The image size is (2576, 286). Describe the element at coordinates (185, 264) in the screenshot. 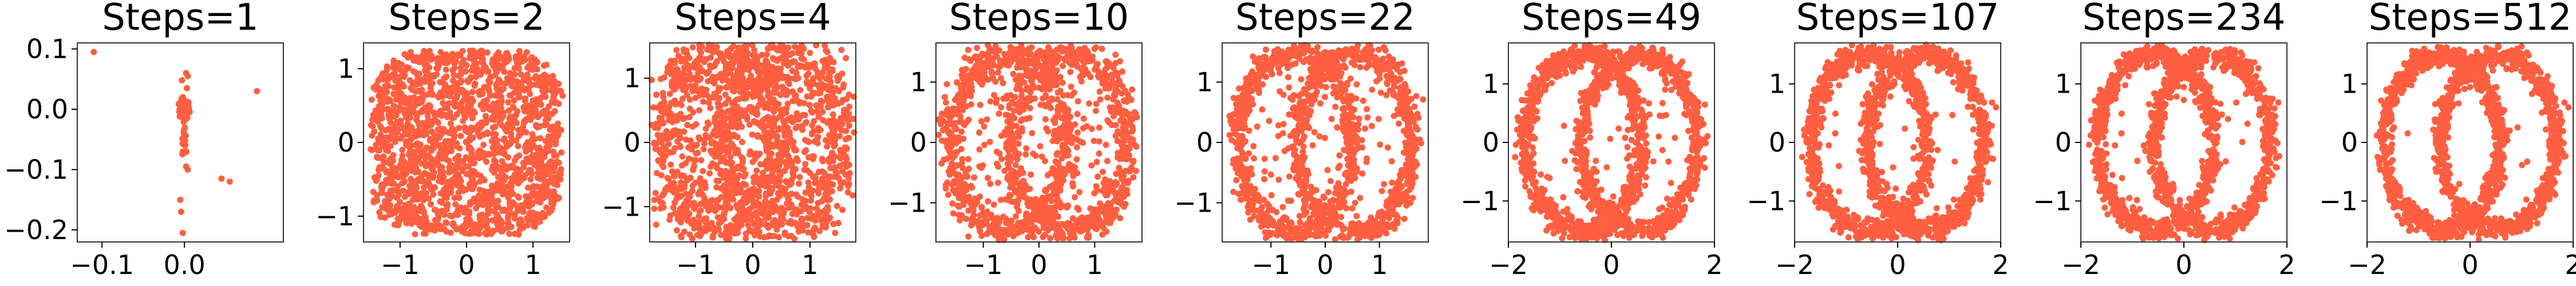

I see `x-tick-label: 0.0` at that location.